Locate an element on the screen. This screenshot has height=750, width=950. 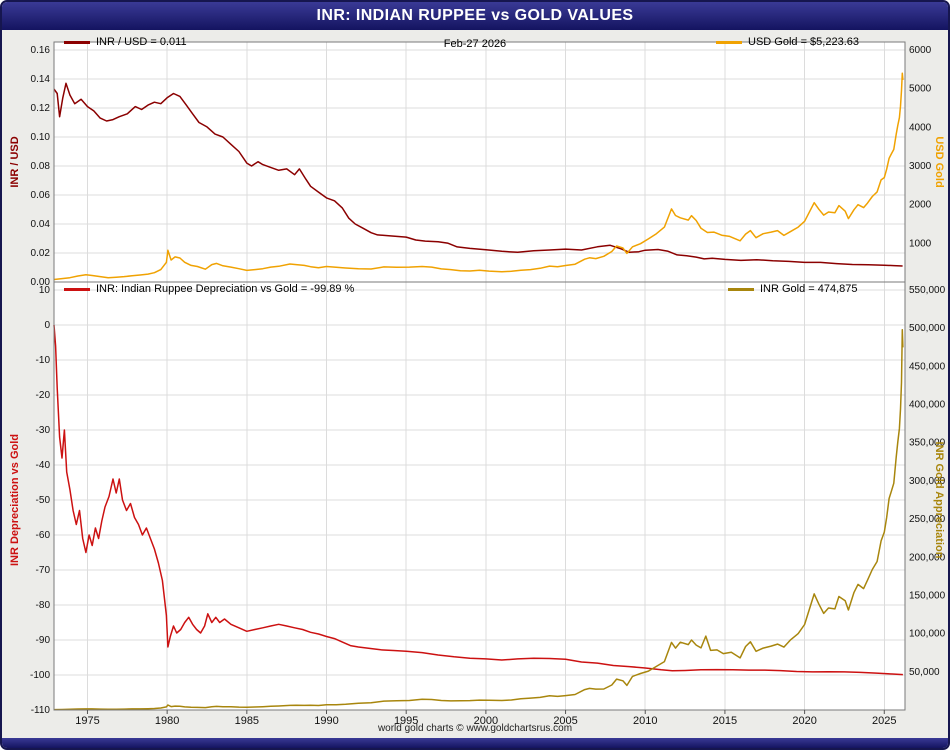
as-of-date: Feb-27 2026 is located at coordinates (475, 44).